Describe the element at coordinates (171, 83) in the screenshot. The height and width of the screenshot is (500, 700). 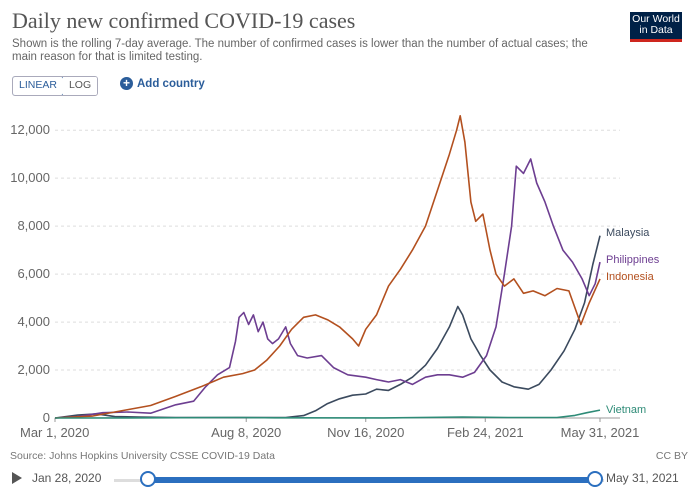
I see `add-country-label: Add country` at that location.